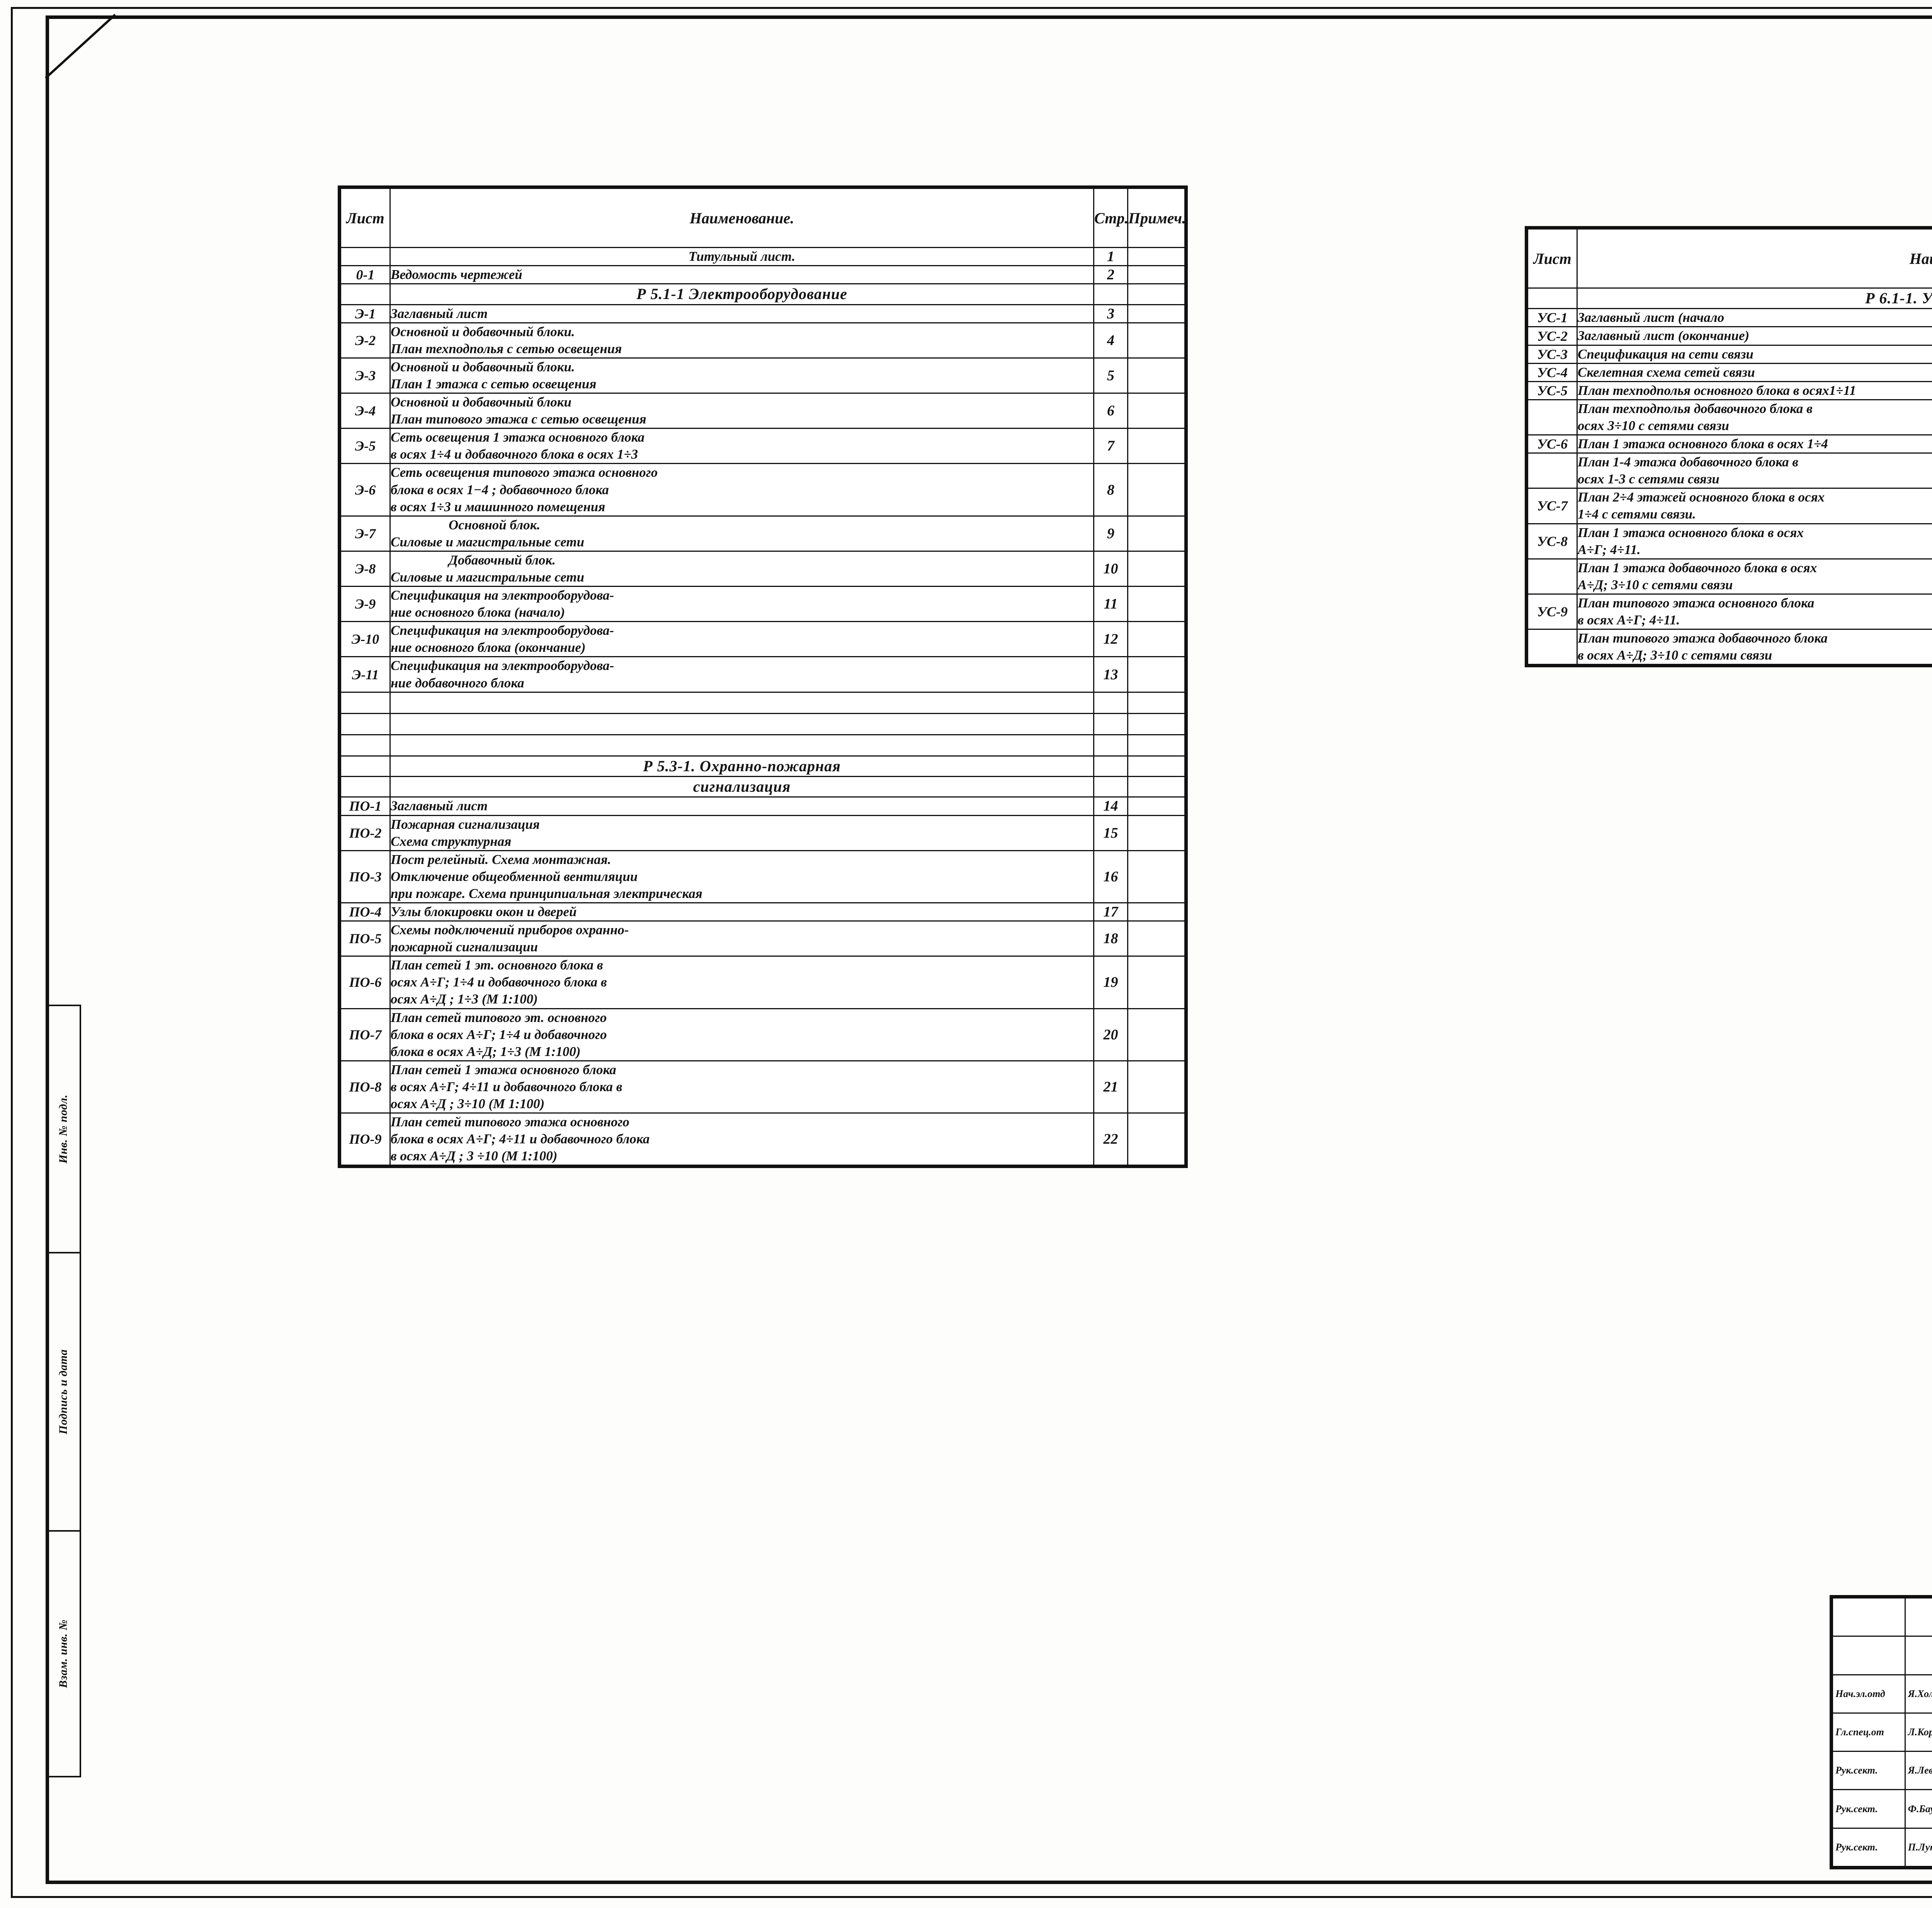  I want to click on left-table-row: Титульный лист. 1, so click(763, 257).